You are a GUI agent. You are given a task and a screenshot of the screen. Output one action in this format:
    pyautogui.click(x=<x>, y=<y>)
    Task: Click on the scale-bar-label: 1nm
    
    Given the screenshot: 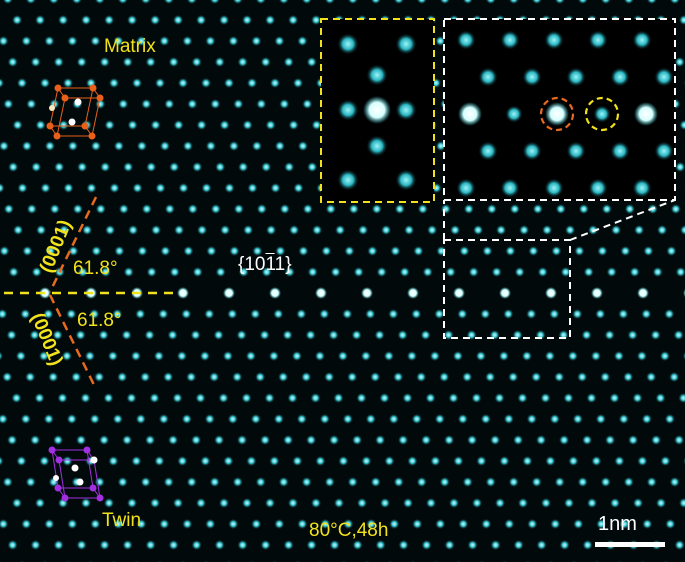 What is the action you would take?
    pyautogui.click(x=617, y=524)
    